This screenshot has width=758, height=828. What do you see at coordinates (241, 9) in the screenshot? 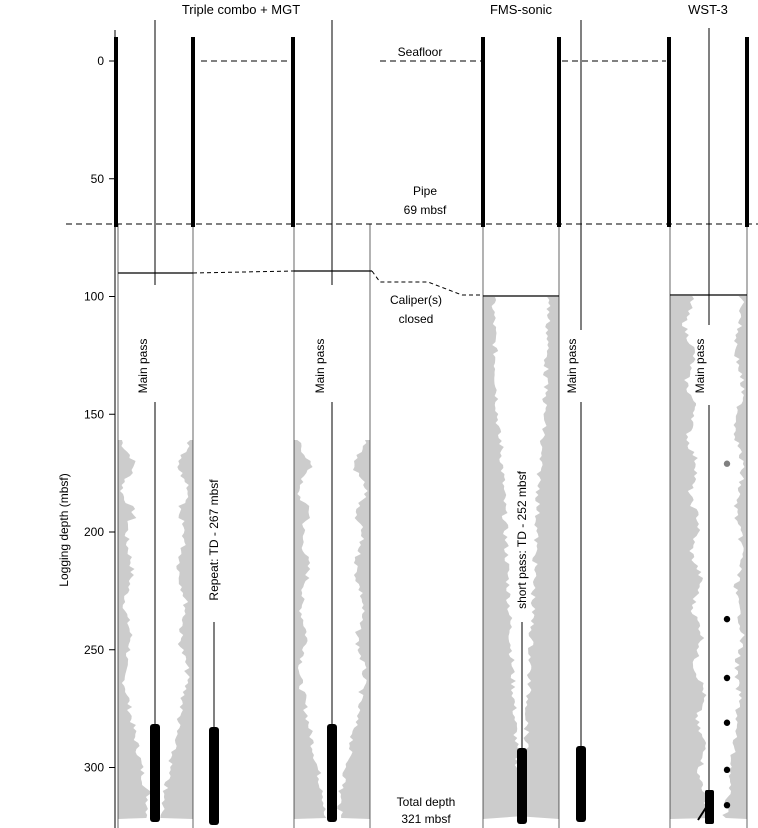
I see `header-triple-combo: Triple combo + MGT` at bounding box center [241, 9].